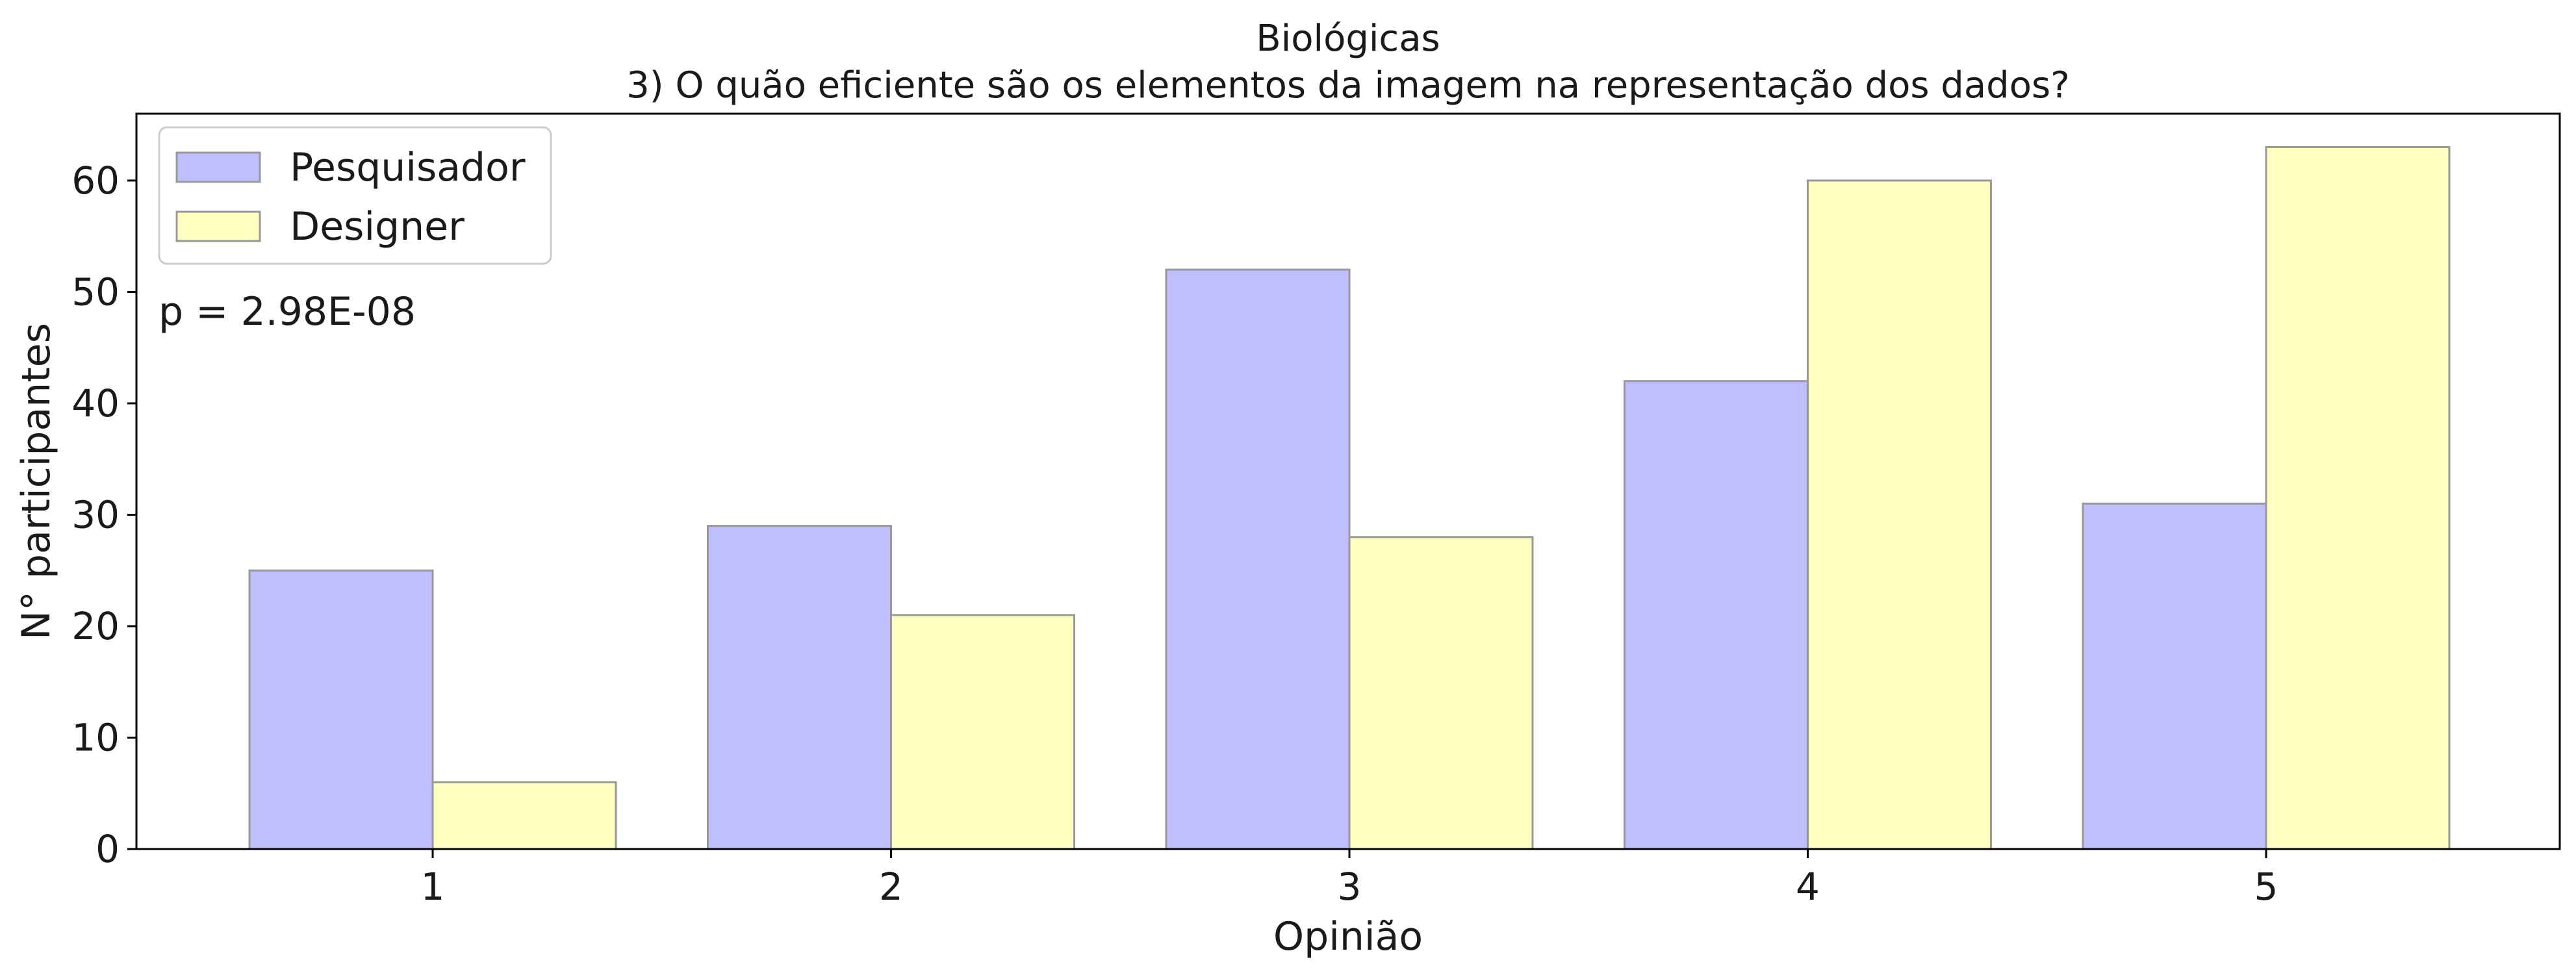 The image size is (2576, 977). What do you see at coordinates (1348, 936) in the screenshot?
I see `x-axis-label: Opinião` at bounding box center [1348, 936].